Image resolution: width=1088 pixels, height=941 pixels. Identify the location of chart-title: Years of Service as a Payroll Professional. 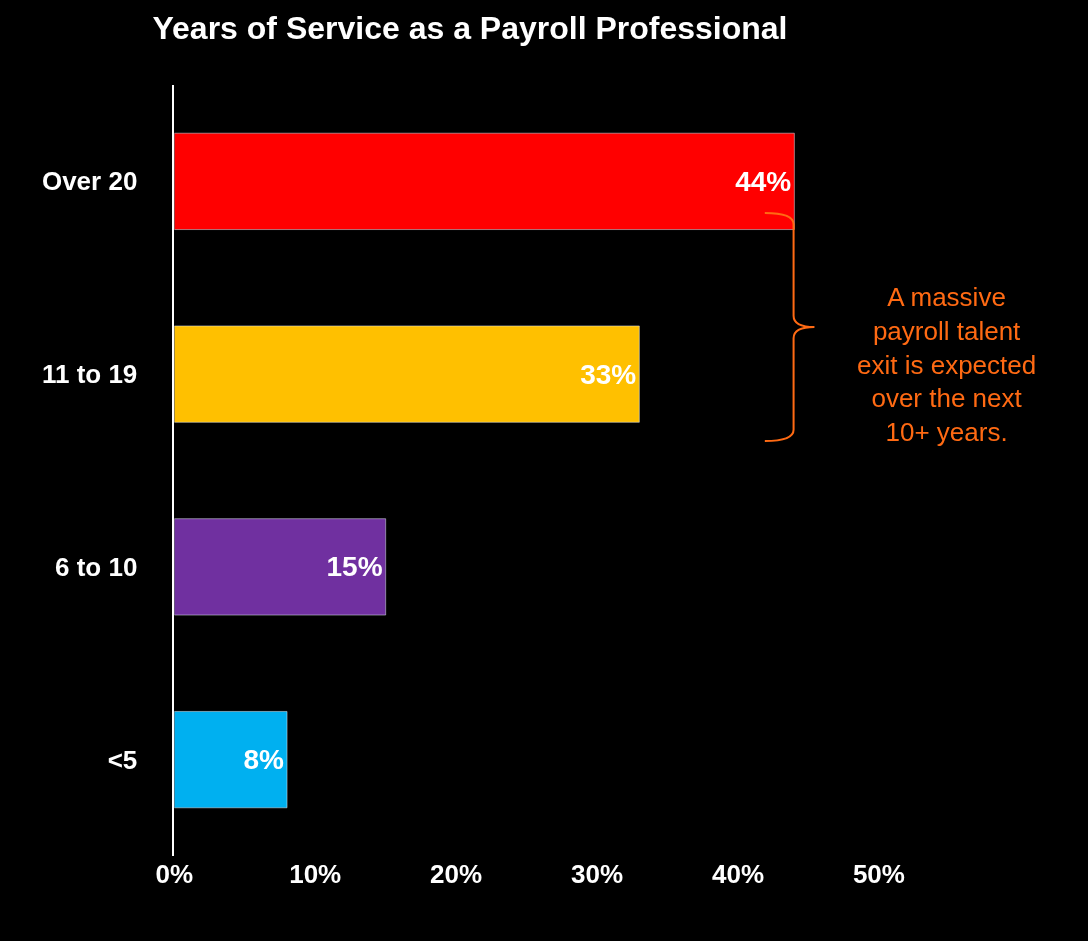
(470, 28).